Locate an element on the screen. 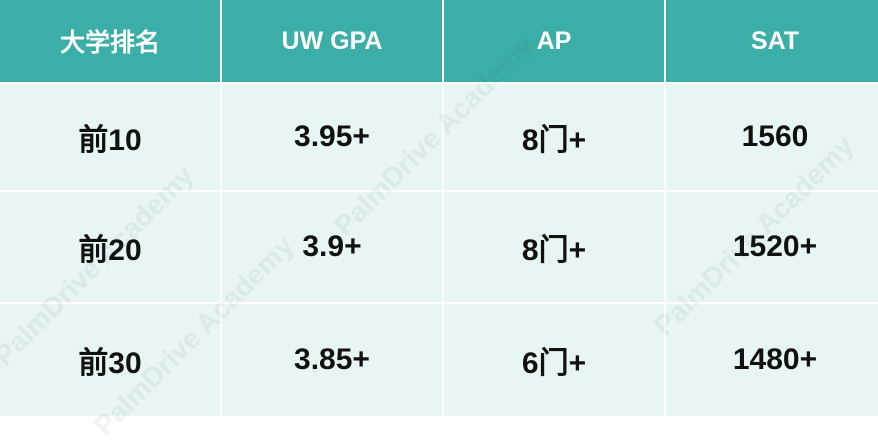  table-cell: 3.95+ is located at coordinates (332, 137).